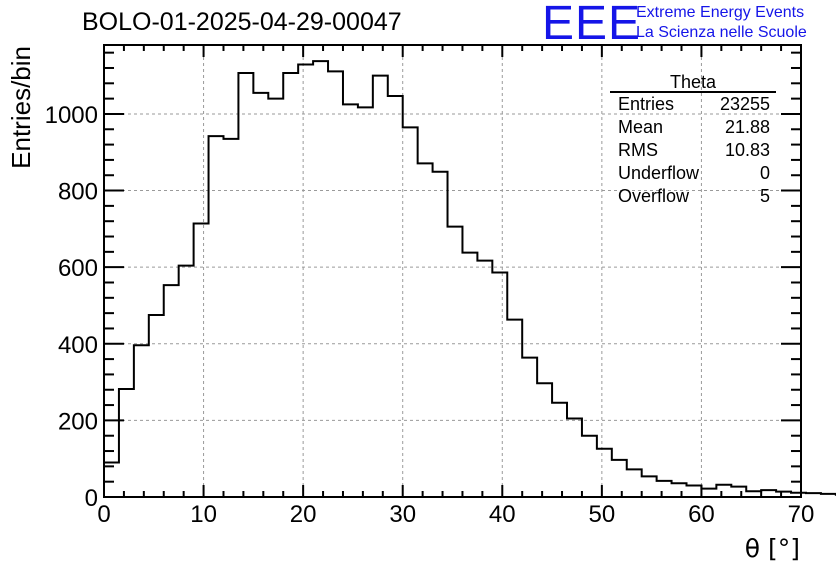  What do you see at coordinates (654, 196) in the screenshot?
I see `stats-label: Overflow` at bounding box center [654, 196].